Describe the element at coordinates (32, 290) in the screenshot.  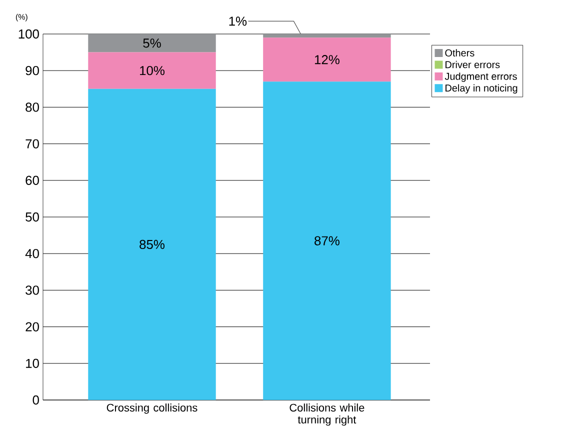
I see `y-tick-label: 30` at that location.